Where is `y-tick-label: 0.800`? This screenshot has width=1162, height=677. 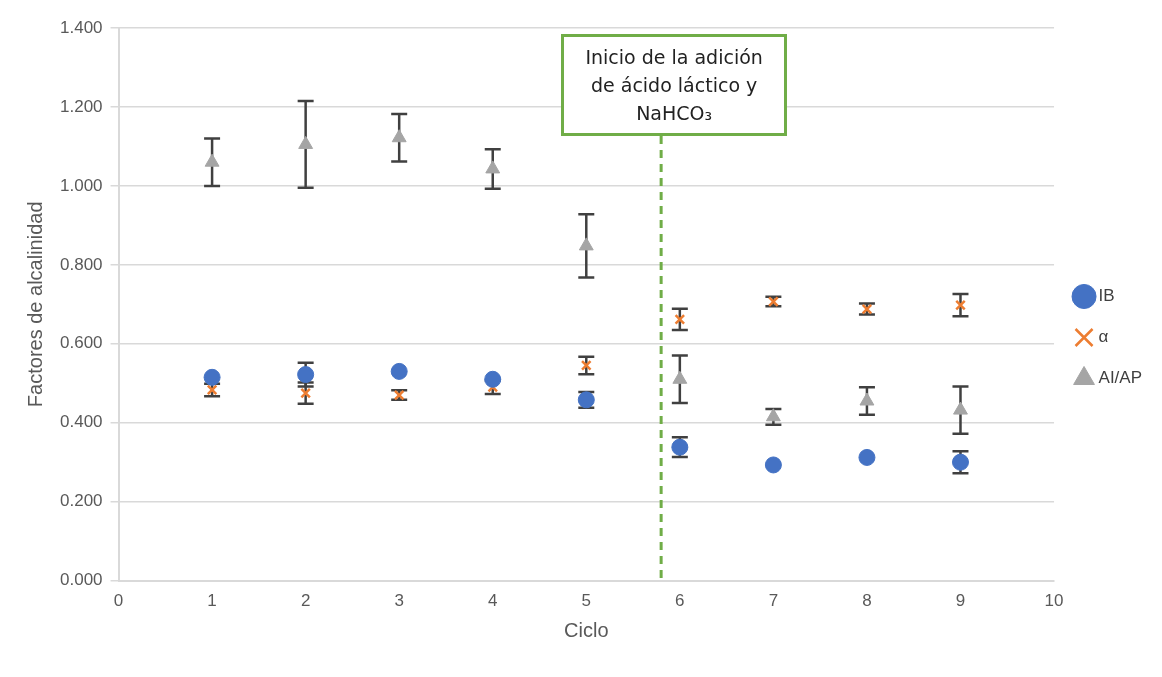 y-tick-label: 0.800 is located at coordinates (81, 264).